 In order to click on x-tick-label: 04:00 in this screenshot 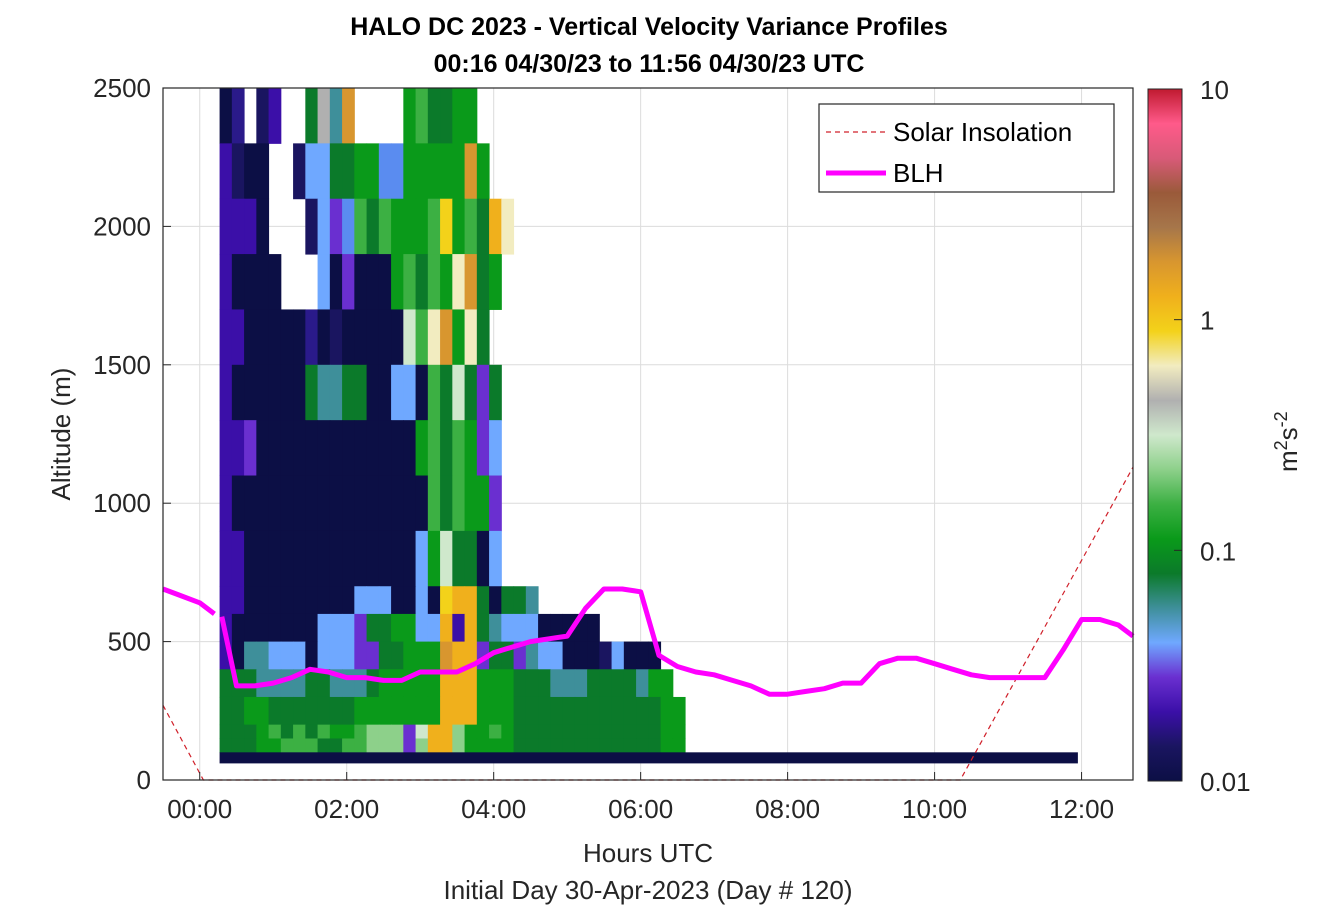, I will do `click(493, 809)`.